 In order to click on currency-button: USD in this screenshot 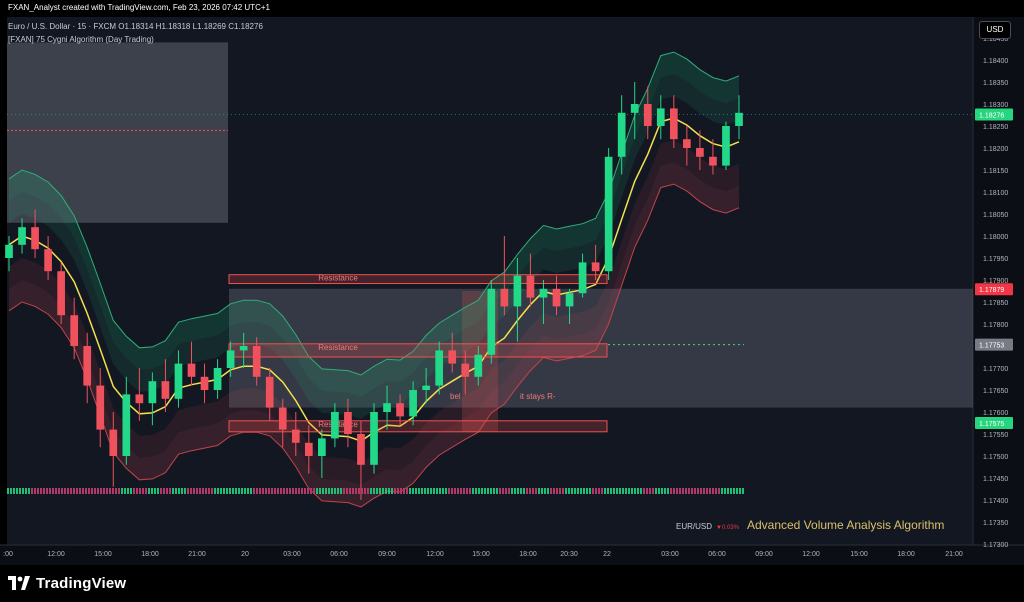, I will do `click(995, 30)`.